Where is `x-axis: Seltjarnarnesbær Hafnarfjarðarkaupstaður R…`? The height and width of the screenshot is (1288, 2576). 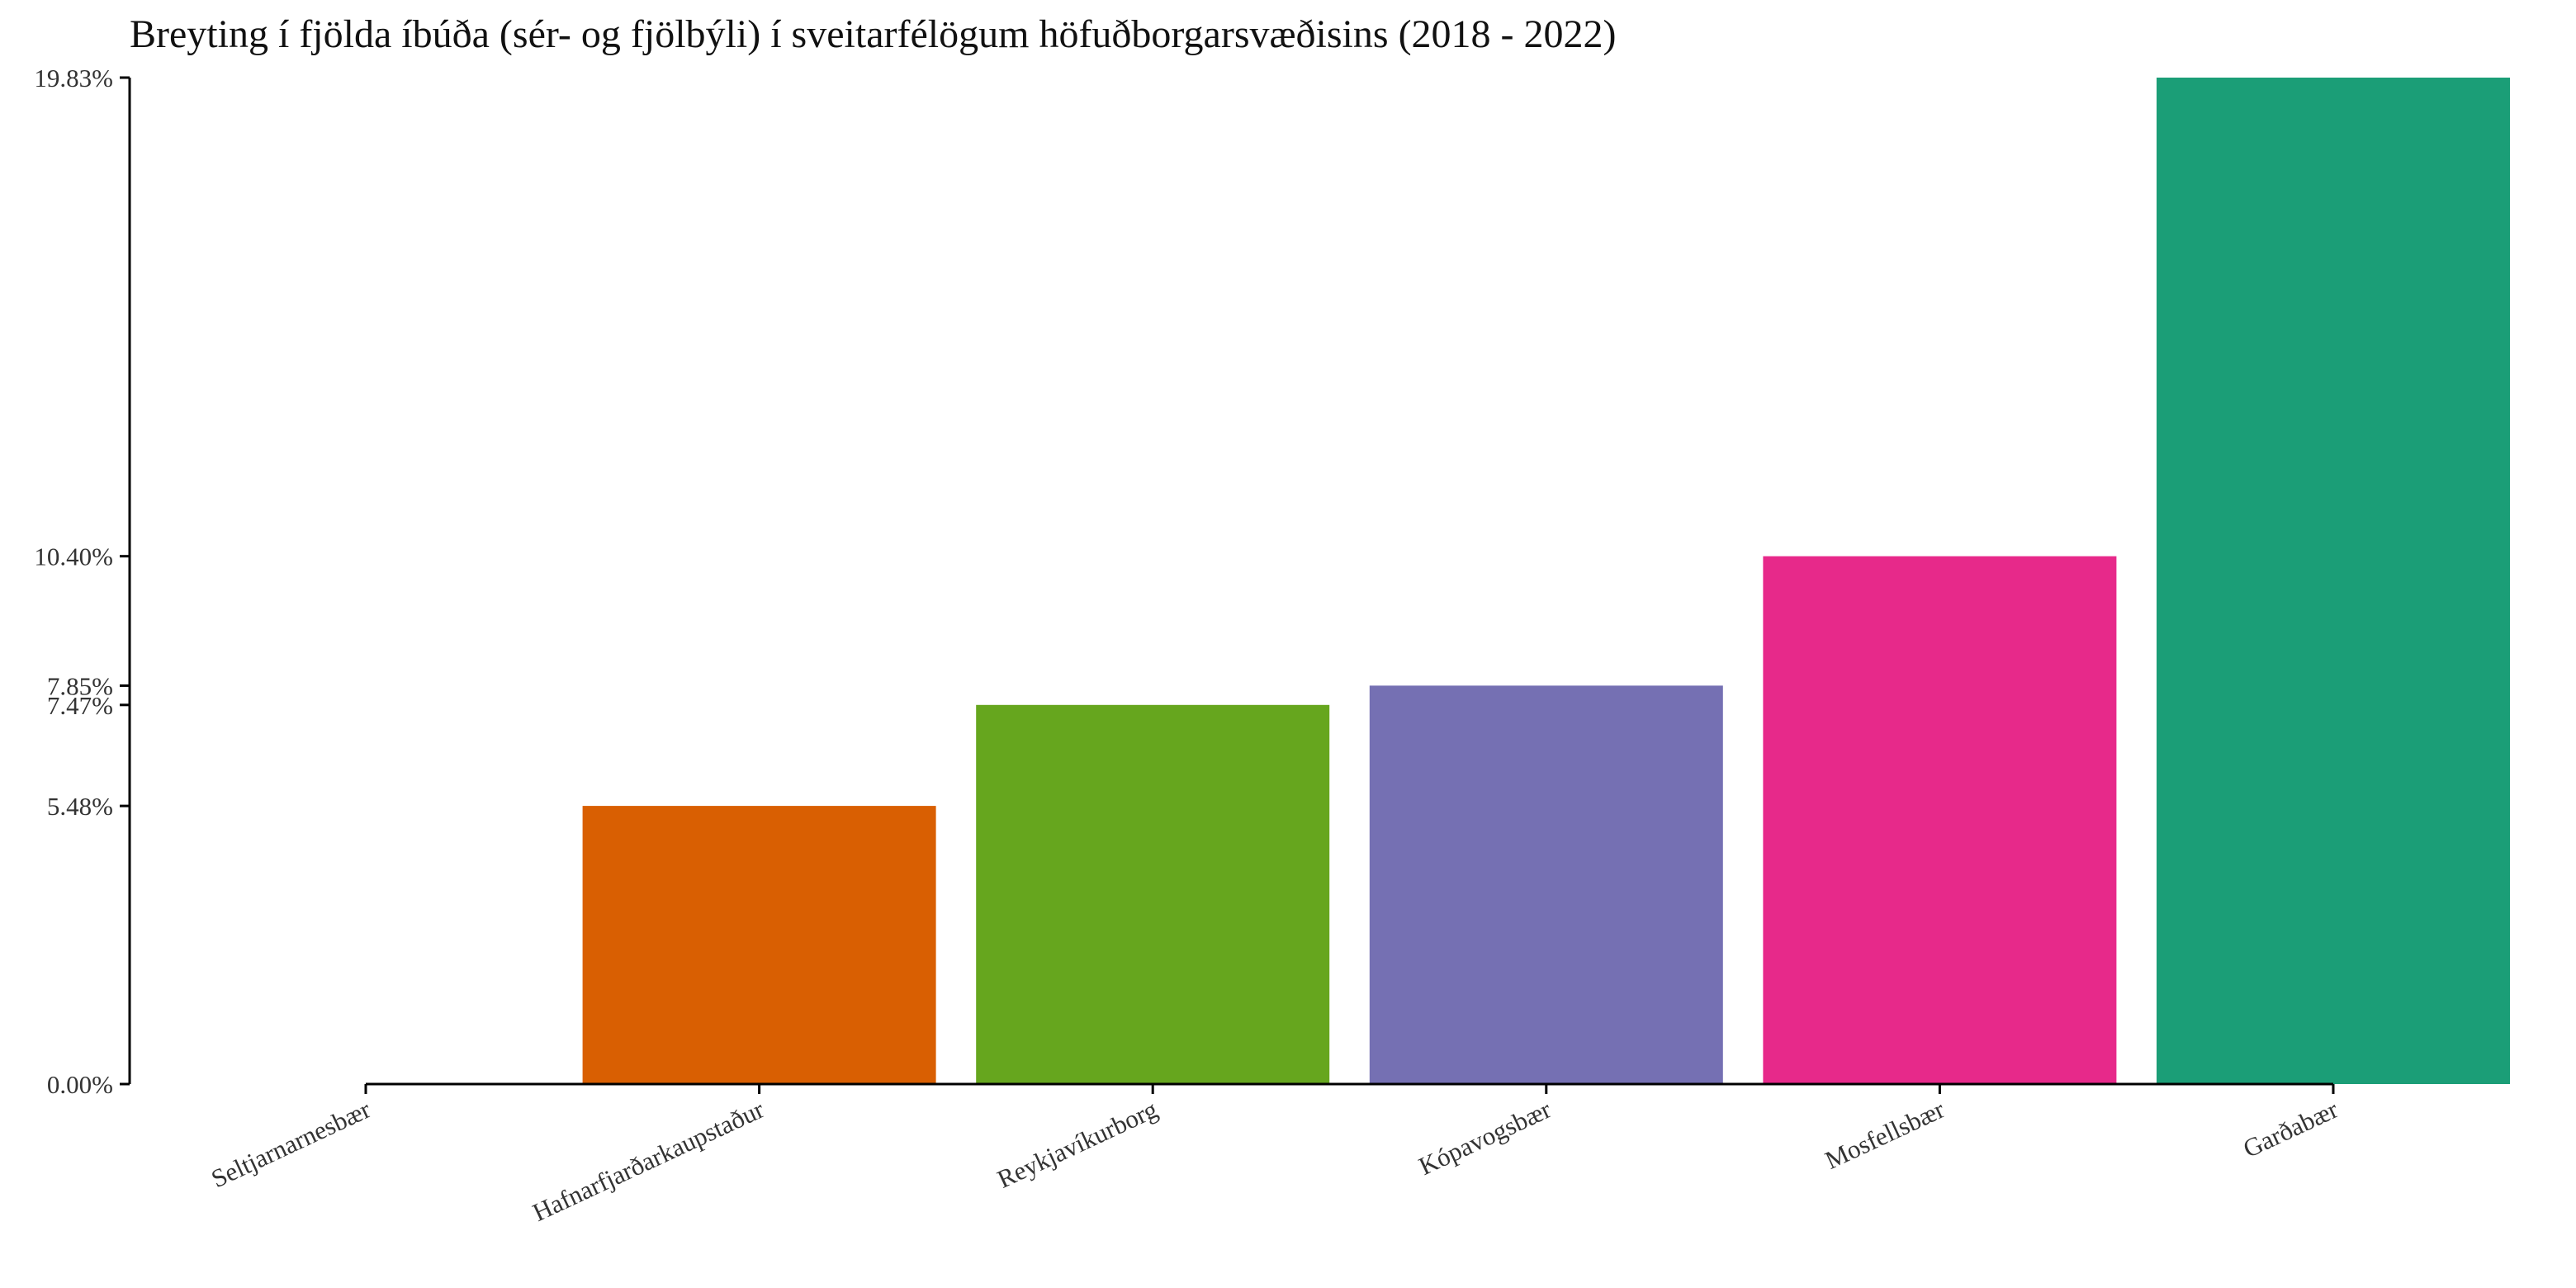 x-axis: Seltjarnarnesbær Hafnarfjarðarkaupstaður R… is located at coordinates (1274, 1154).